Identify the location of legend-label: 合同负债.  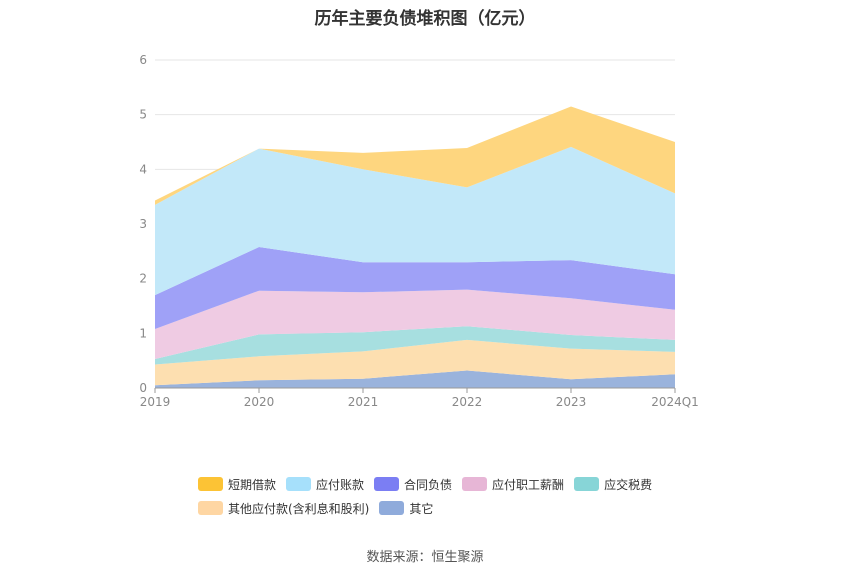
(428, 484).